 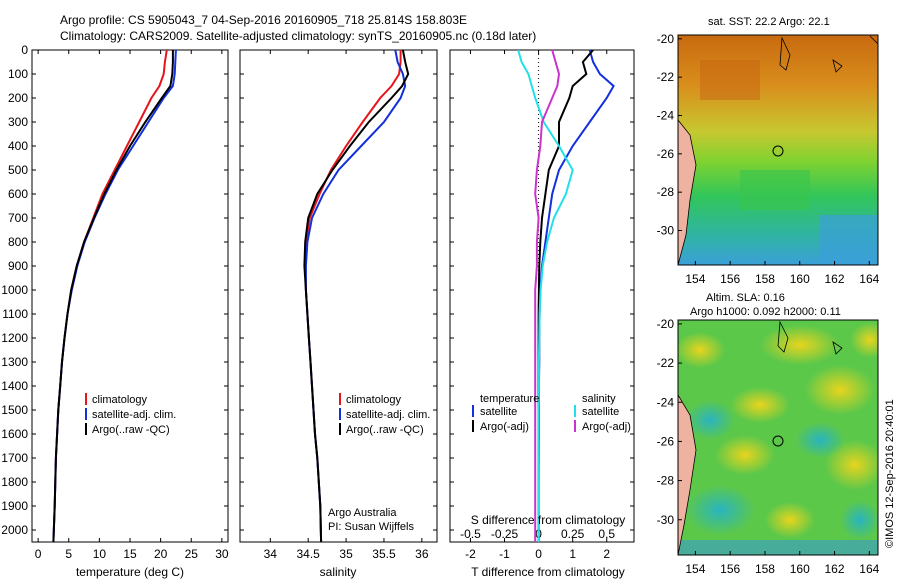 I want to click on s-difference-xlabel: S difference from climatology, so click(x=548, y=520).